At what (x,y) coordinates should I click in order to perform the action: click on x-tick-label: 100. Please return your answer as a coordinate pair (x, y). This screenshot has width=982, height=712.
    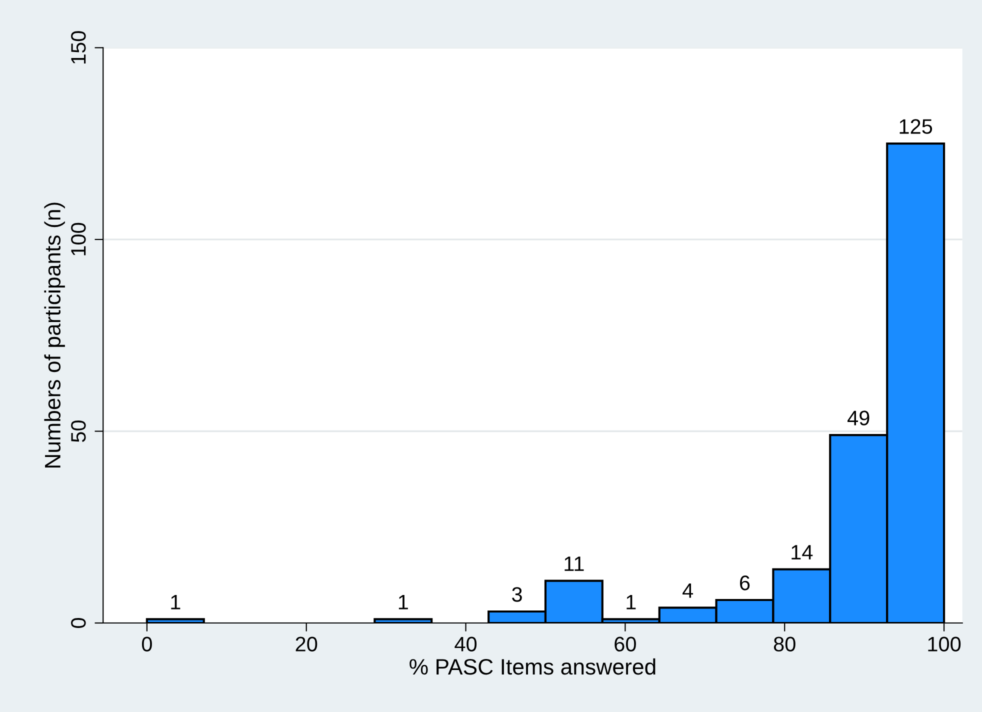
    Looking at the image, I should click on (944, 644).